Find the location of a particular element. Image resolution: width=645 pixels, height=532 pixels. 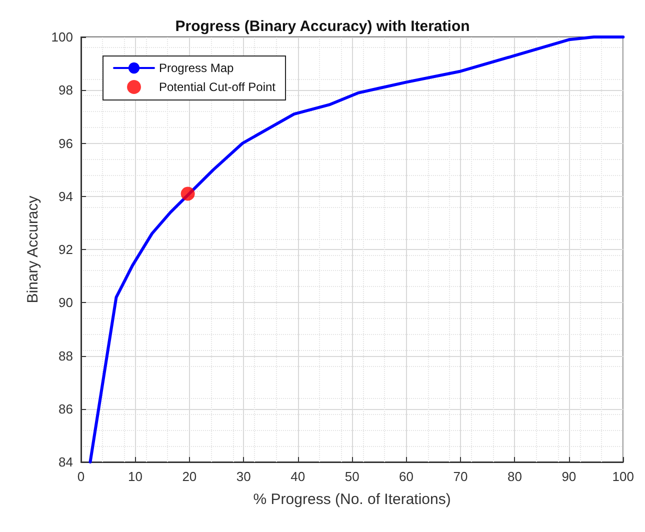

y-tick-label: 92 is located at coordinates (65, 249).